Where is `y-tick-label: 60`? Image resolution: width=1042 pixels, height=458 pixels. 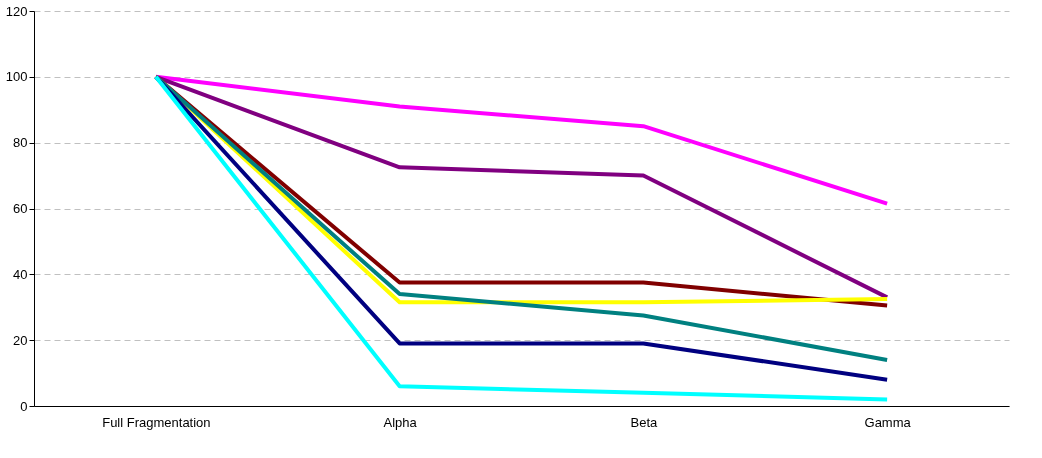 y-tick-label: 60 is located at coordinates (20, 208).